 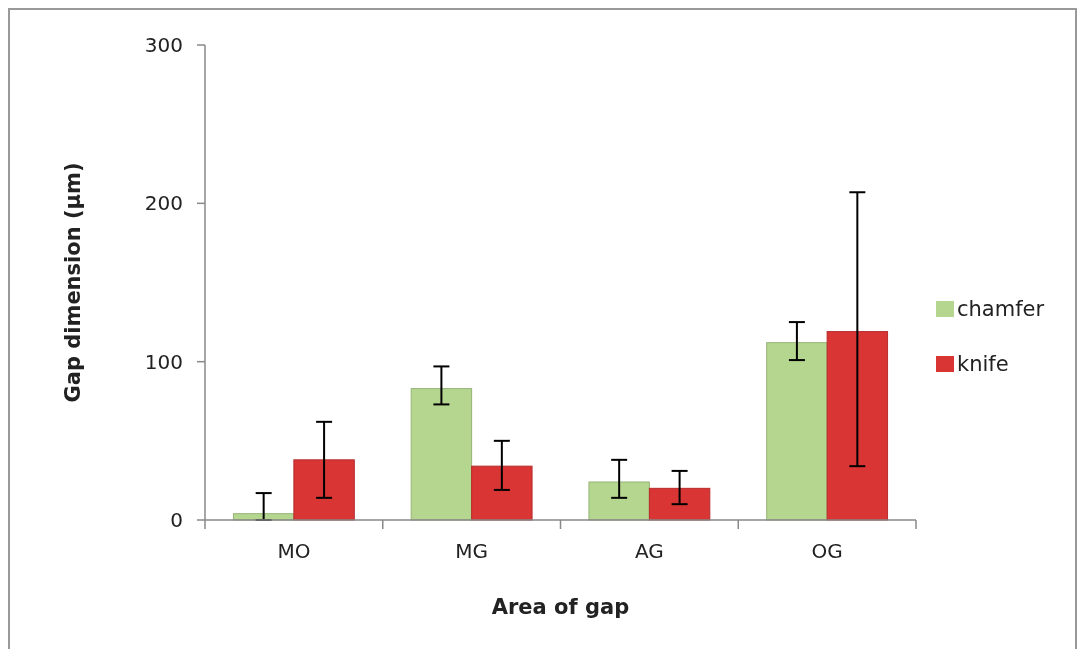 What do you see at coordinates (163, 361) in the screenshot?
I see `y-tick-label: 100` at bounding box center [163, 361].